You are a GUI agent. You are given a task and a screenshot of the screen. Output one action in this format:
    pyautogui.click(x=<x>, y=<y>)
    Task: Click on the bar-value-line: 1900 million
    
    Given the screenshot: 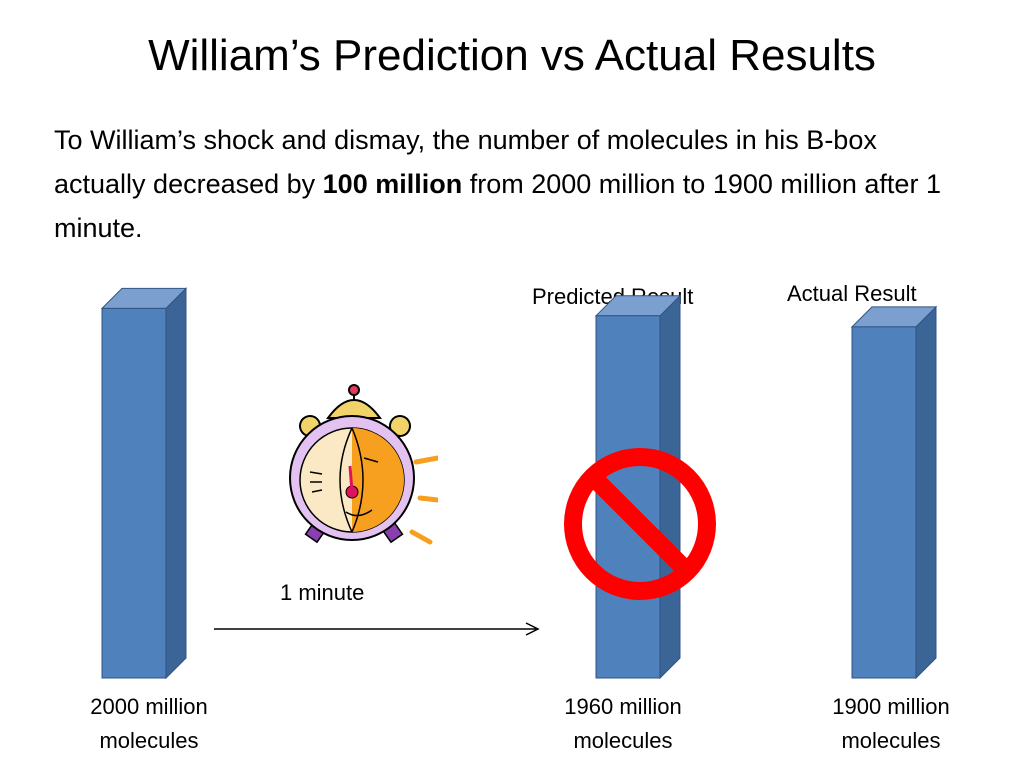 What is the action you would take?
    pyautogui.click(x=891, y=706)
    